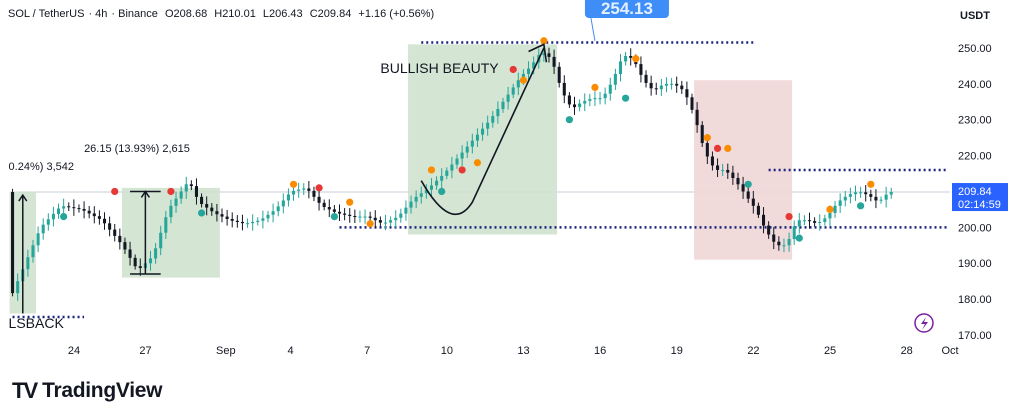 The height and width of the screenshot is (418, 1024). Describe the element at coordinates (924, 323) in the screenshot. I see `lightning-icon-bolt` at that location.